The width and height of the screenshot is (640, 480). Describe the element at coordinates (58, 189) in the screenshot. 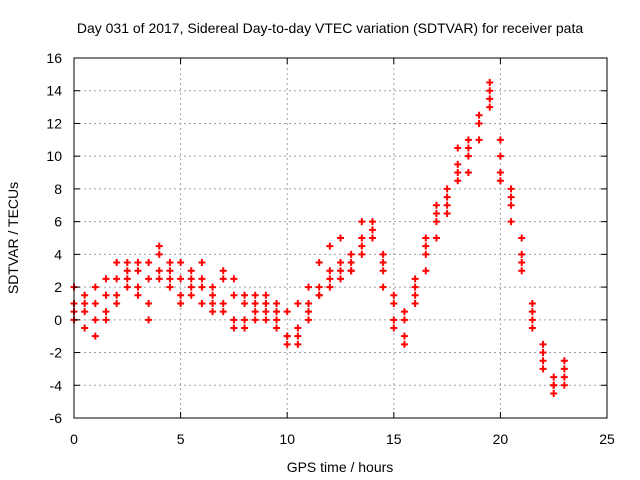

I see `y-tick-label: 8` at that location.